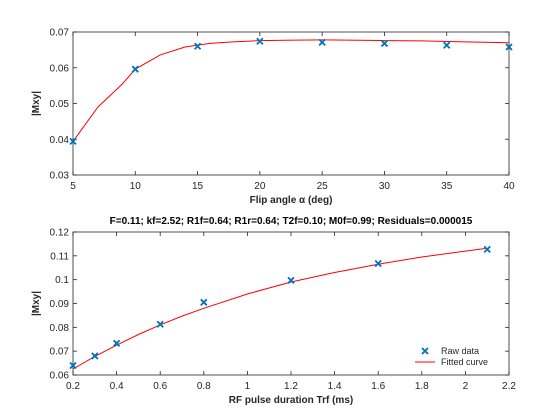 The image size is (560, 420). Describe the element at coordinates (464, 362) in the screenshot. I see `legend-entry: Fitted curve` at that location.